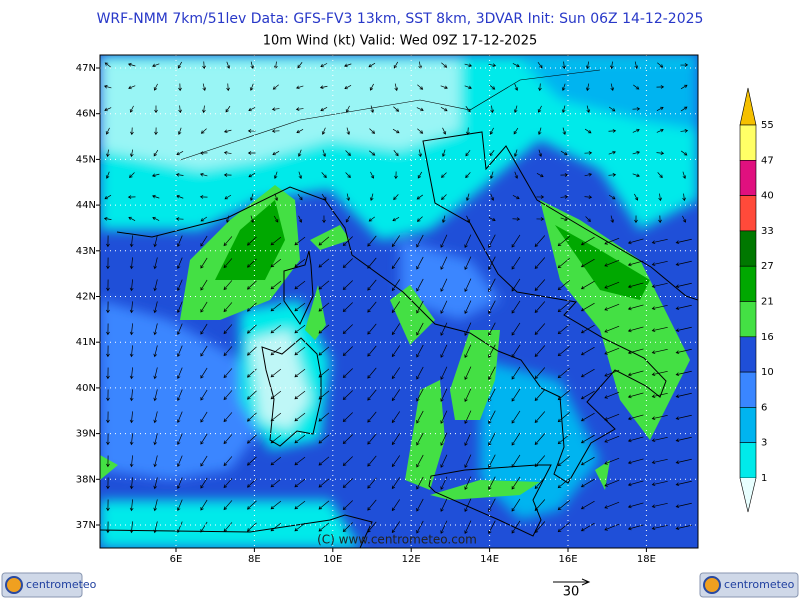 This screenshot has height=604, width=800. I want to click on credit: (C) www.centrometeo.com, so click(397, 540).